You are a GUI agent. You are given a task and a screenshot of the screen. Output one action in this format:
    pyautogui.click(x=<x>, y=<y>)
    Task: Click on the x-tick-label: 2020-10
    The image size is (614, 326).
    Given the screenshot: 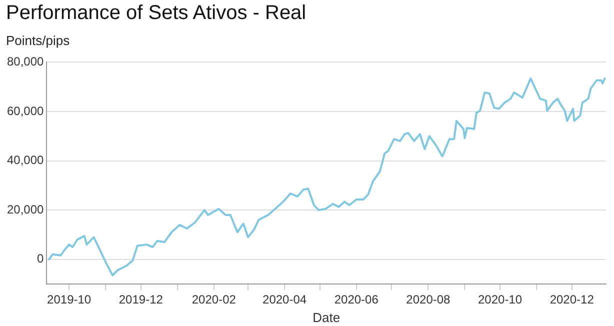 What is the action you would take?
    pyautogui.click(x=500, y=299)
    